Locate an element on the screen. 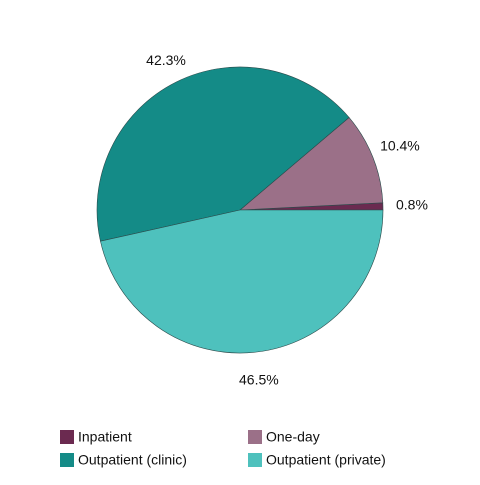 Image resolution: width=480 pixels, height=485 pixels. data-label: 10.4% is located at coordinates (400, 145).